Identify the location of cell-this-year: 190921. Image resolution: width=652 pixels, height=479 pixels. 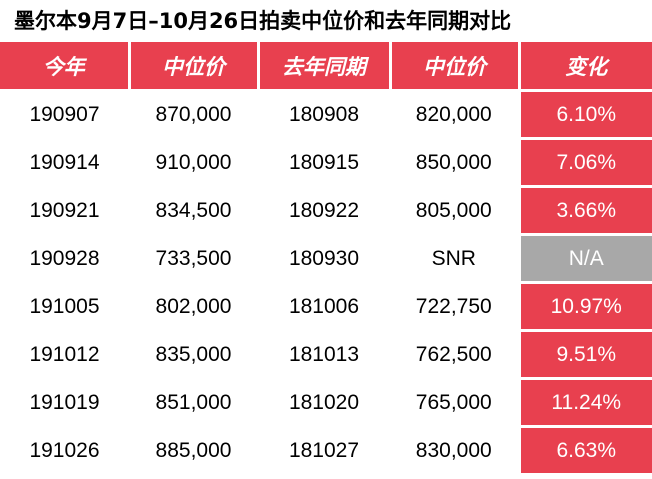
(64, 211).